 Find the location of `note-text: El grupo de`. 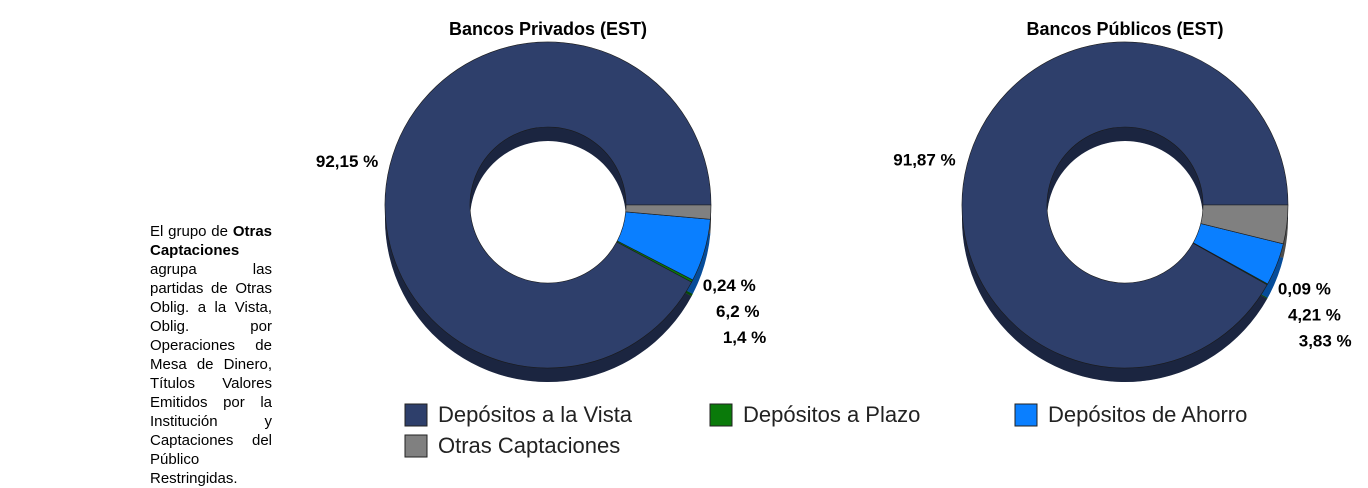

note-text: El grupo de is located at coordinates (189, 231).